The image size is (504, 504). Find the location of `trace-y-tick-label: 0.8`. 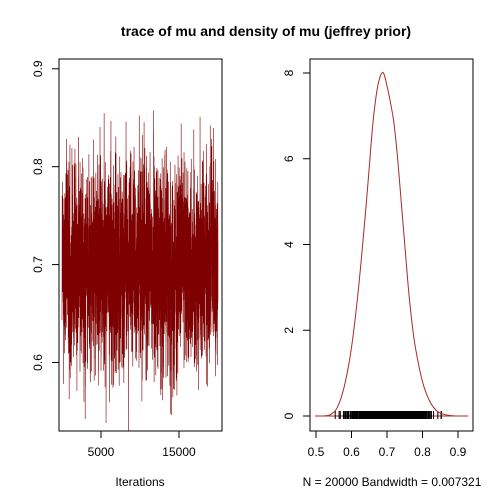

trace-y-tick-label: 0.8 is located at coordinates (38, 166).